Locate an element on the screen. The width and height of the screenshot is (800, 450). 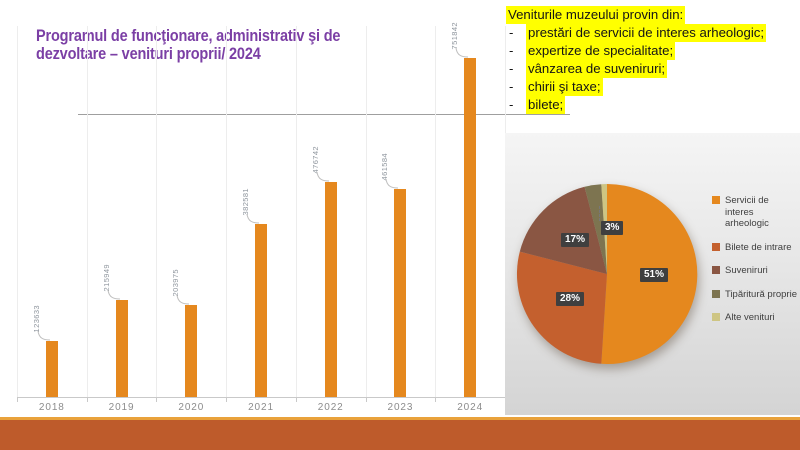
bar-2021 is located at coordinates (261, 310).